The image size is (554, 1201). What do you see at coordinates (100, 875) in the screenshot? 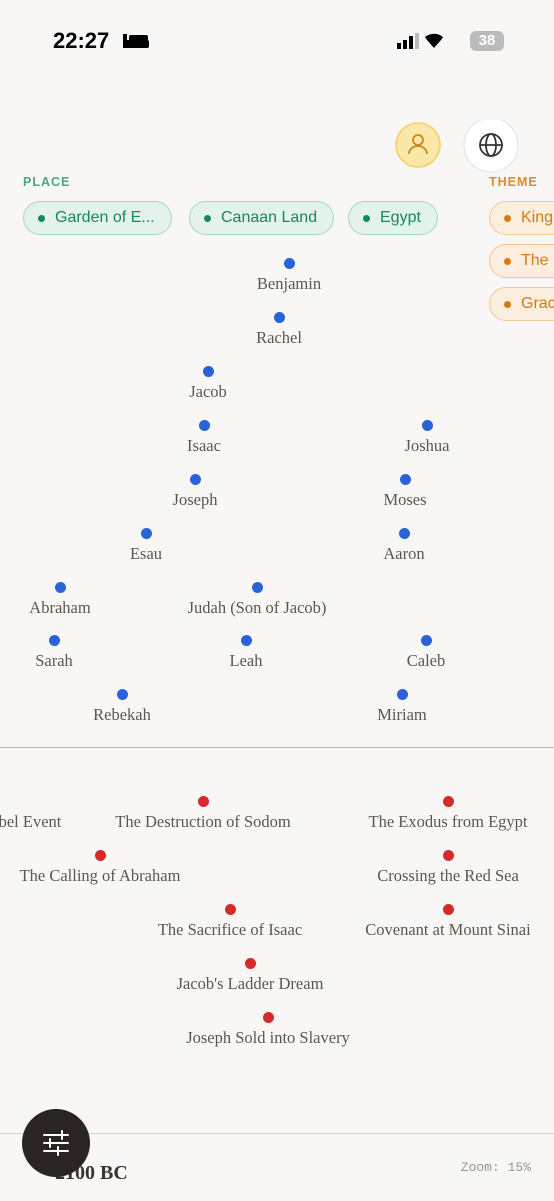
I see `label: The Calling of Abraham` at bounding box center [100, 875].